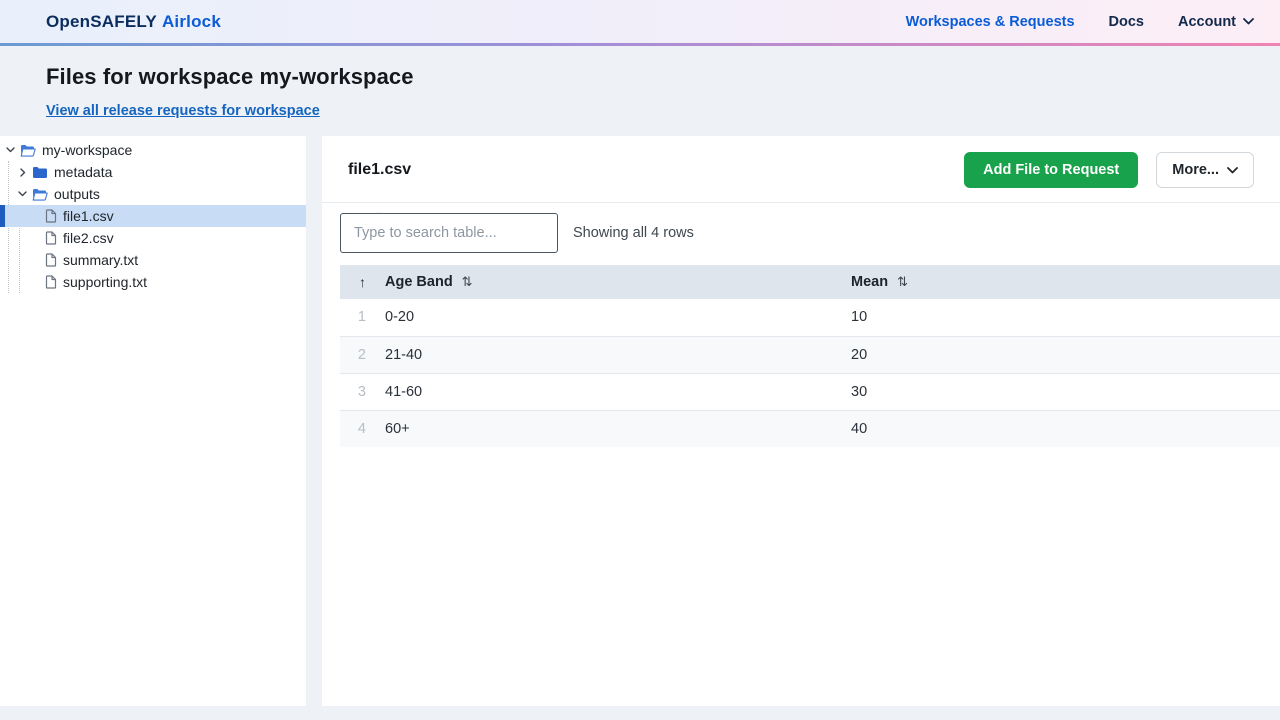 This screenshot has width=1280, height=720. I want to click on logo-secondary: Airlock, so click(191, 21).